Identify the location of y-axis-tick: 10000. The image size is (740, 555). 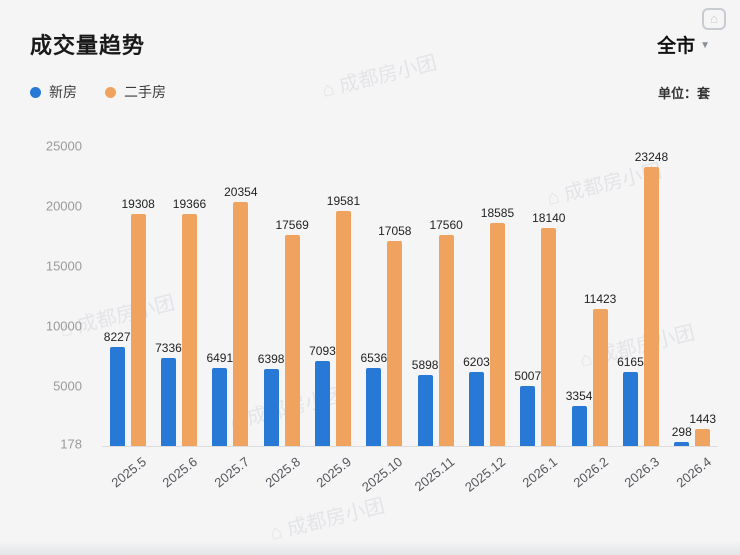
(63, 326).